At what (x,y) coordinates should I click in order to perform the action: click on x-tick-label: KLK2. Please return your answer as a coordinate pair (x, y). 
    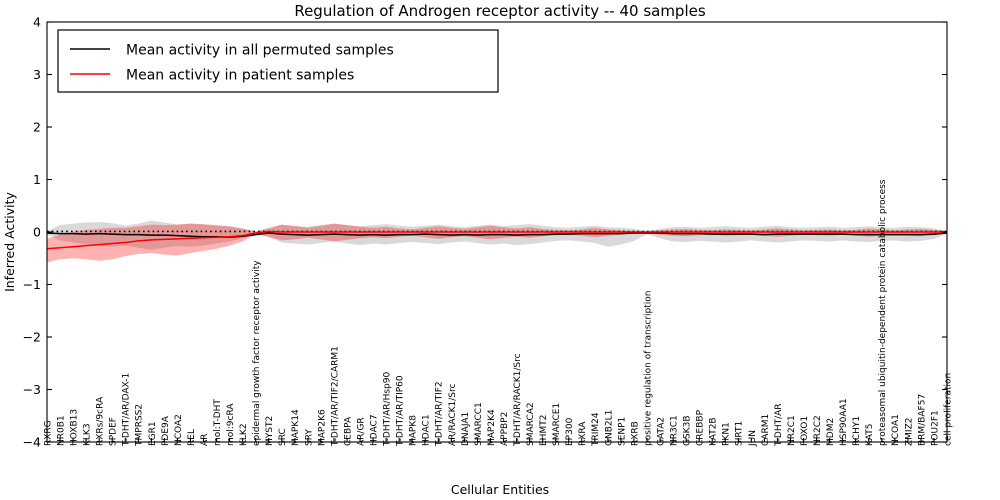
    Looking at the image, I should click on (244, 434).